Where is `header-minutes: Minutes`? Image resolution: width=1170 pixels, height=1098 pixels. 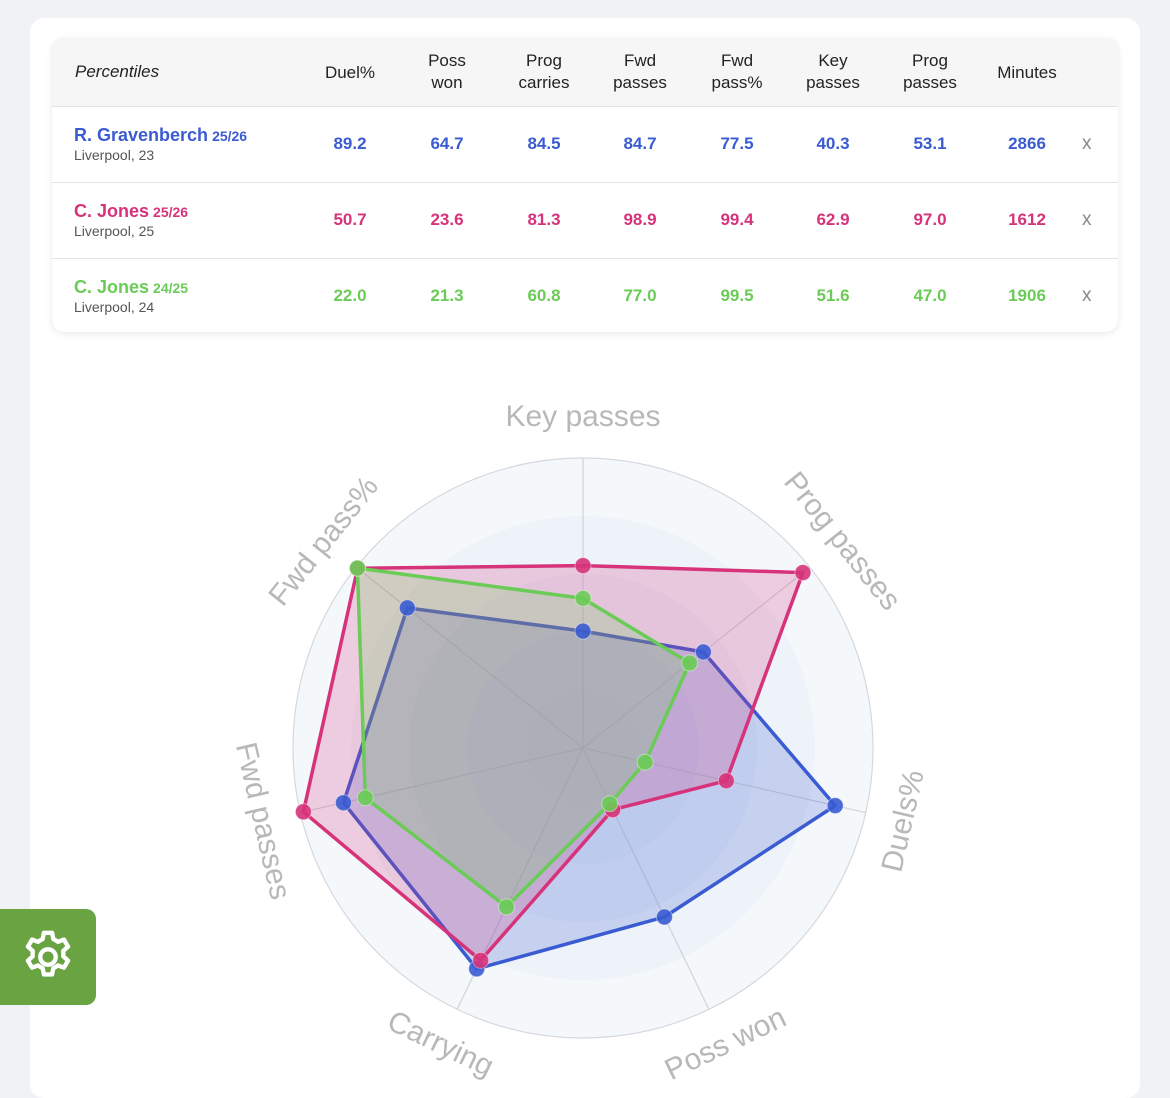
header-minutes: Minutes is located at coordinates (1027, 72).